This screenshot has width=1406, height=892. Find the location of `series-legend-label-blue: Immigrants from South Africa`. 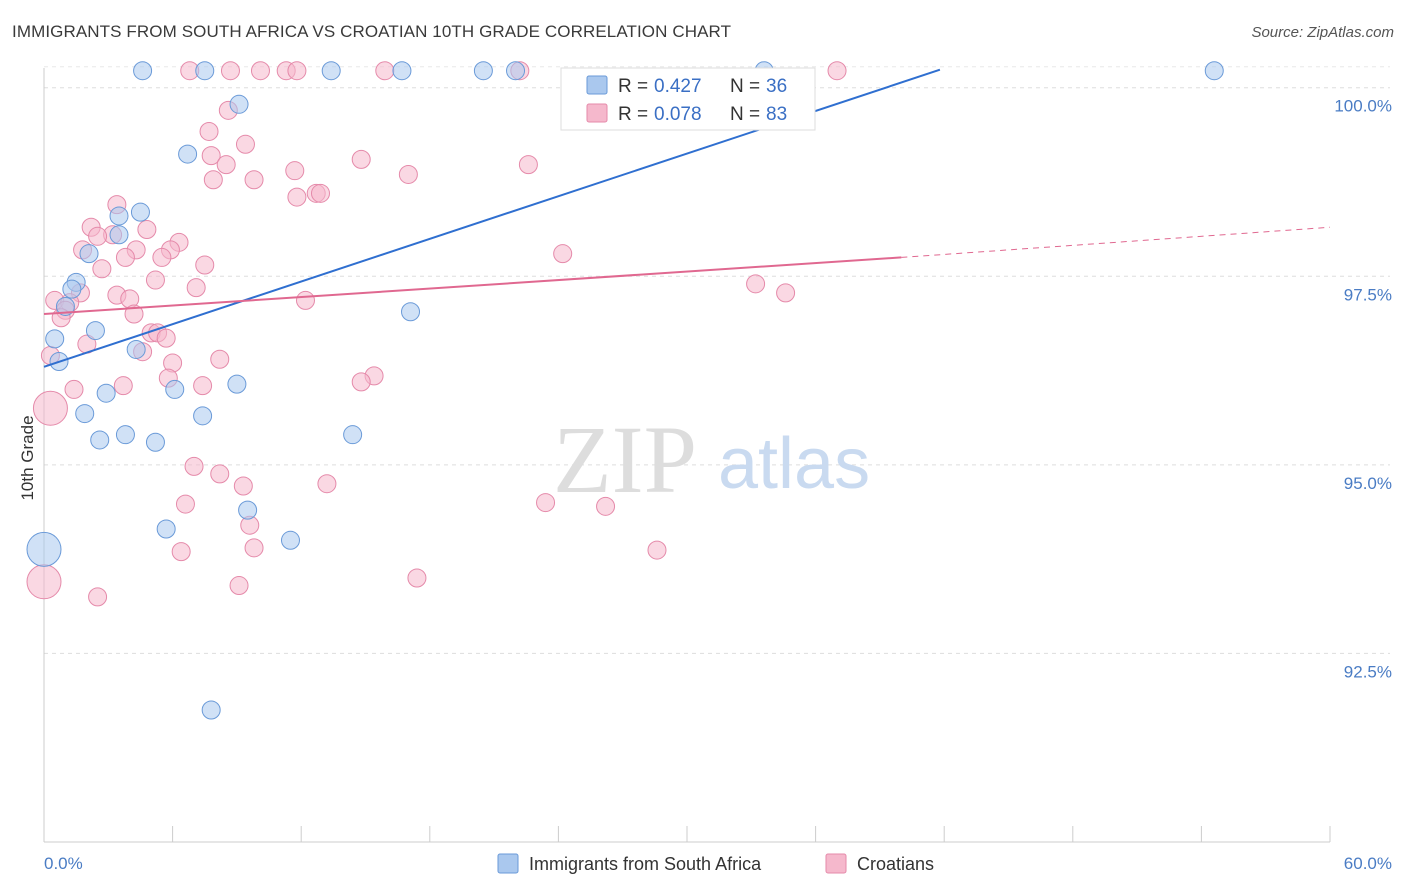

series-legend-label-blue: Immigrants from South Africa is located at coordinates (645, 864).